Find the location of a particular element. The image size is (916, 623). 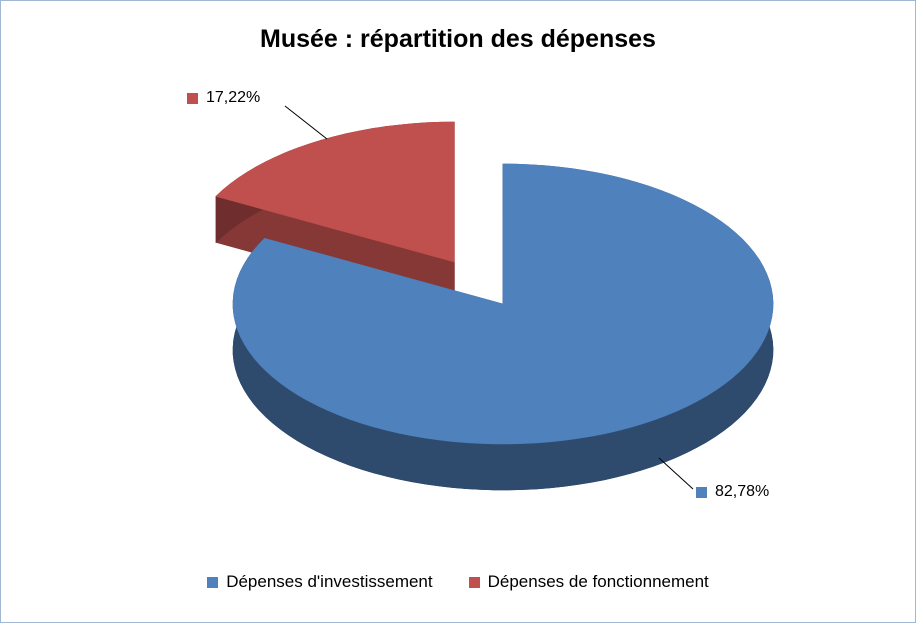

data-label-value: 17,22% is located at coordinates (233, 97).